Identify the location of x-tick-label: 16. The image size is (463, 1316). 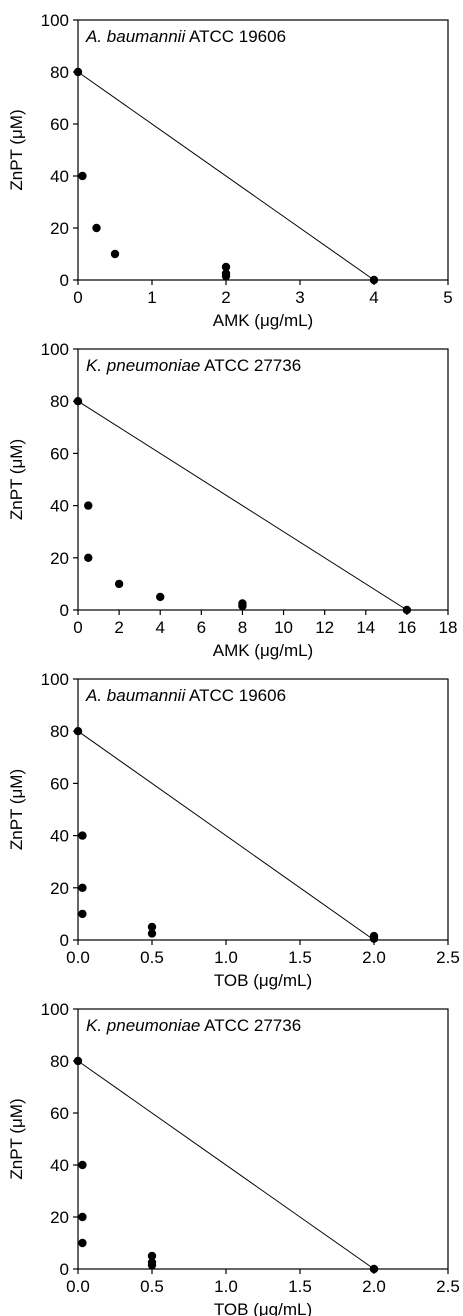
(406, 627).